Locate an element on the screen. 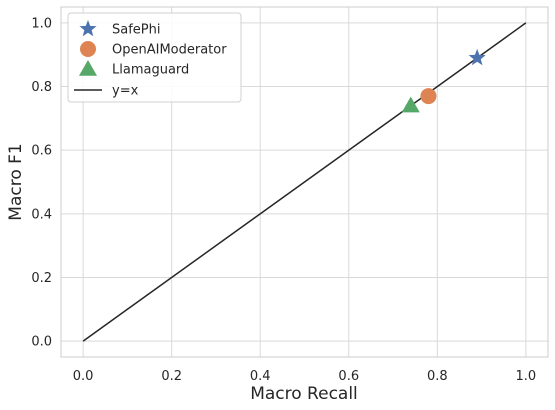 Image resolution: width=555 pixels, height=410 pixels. y-axis-label: Macro F1 is located at coordinates (16, 181).